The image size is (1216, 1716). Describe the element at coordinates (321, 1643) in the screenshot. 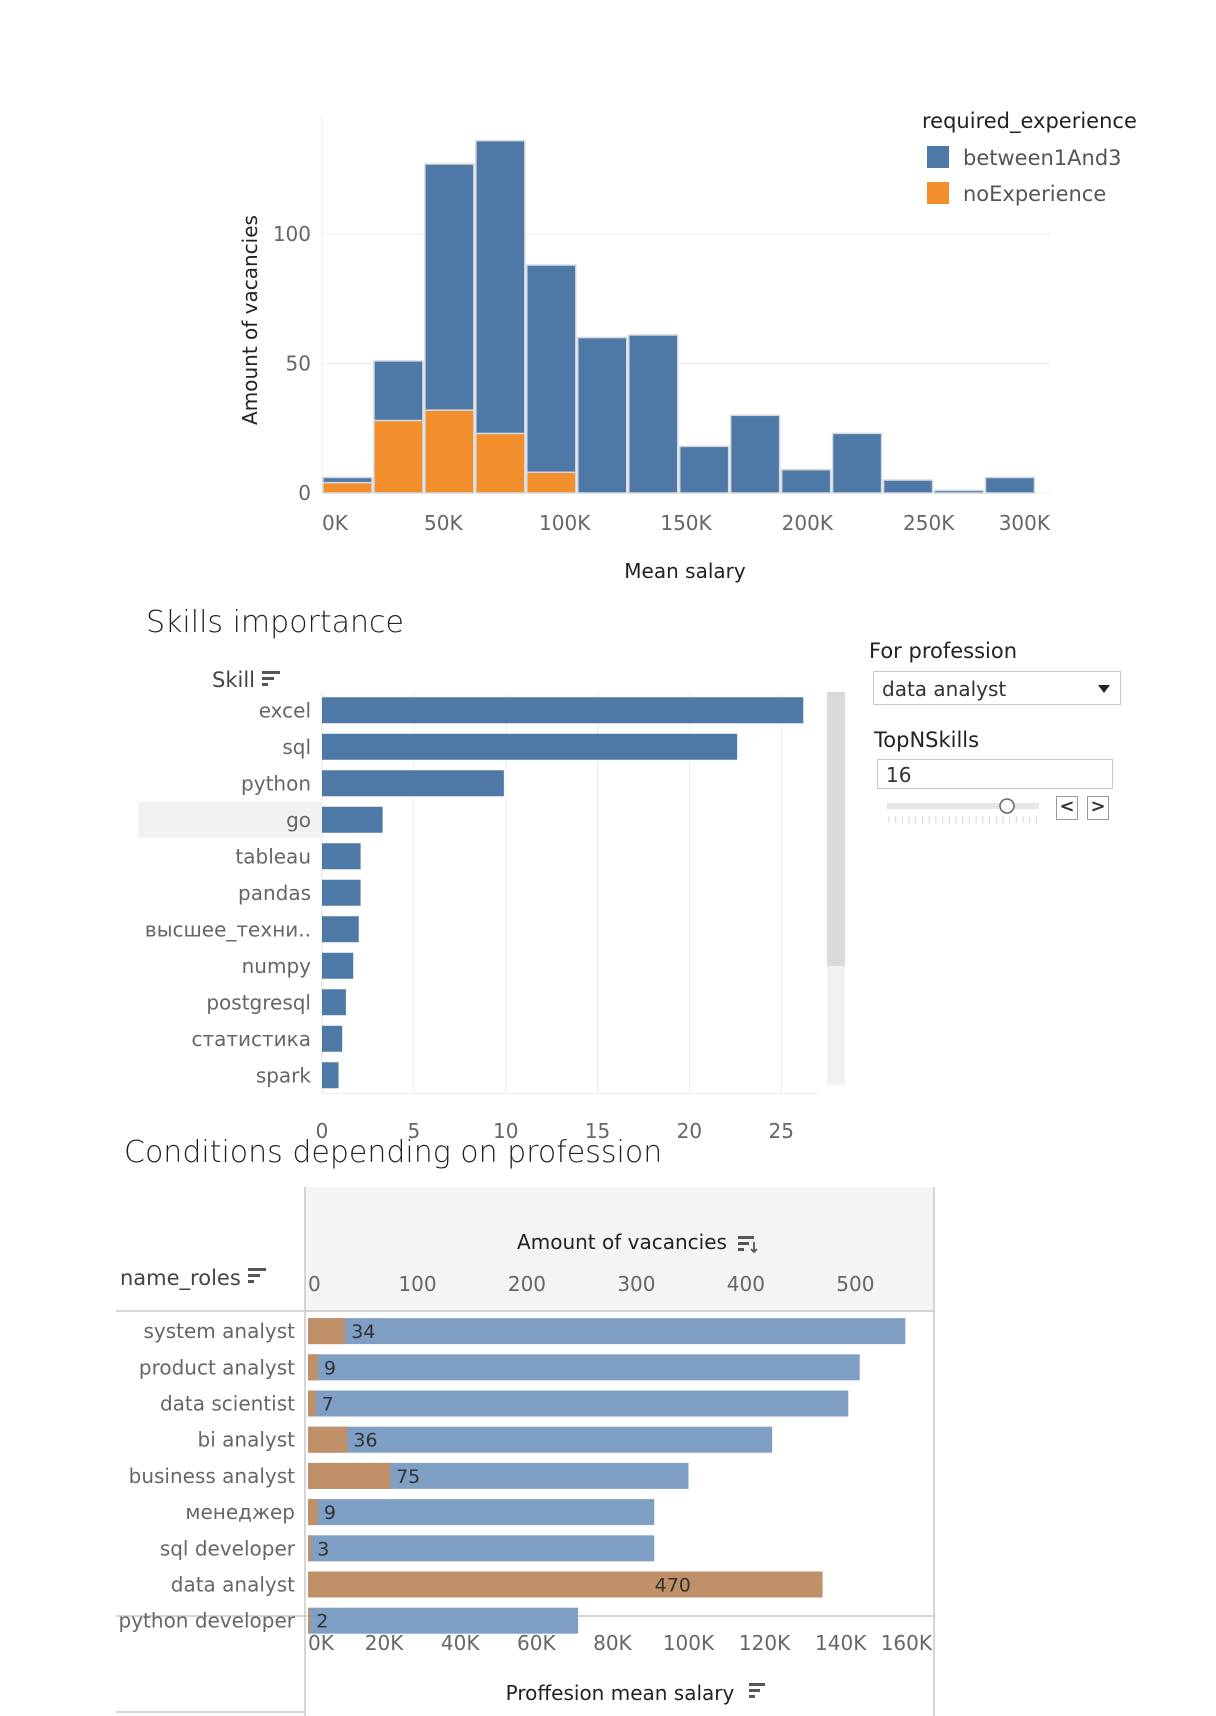

I see `cond-bottom-tick: 0K` at that location.